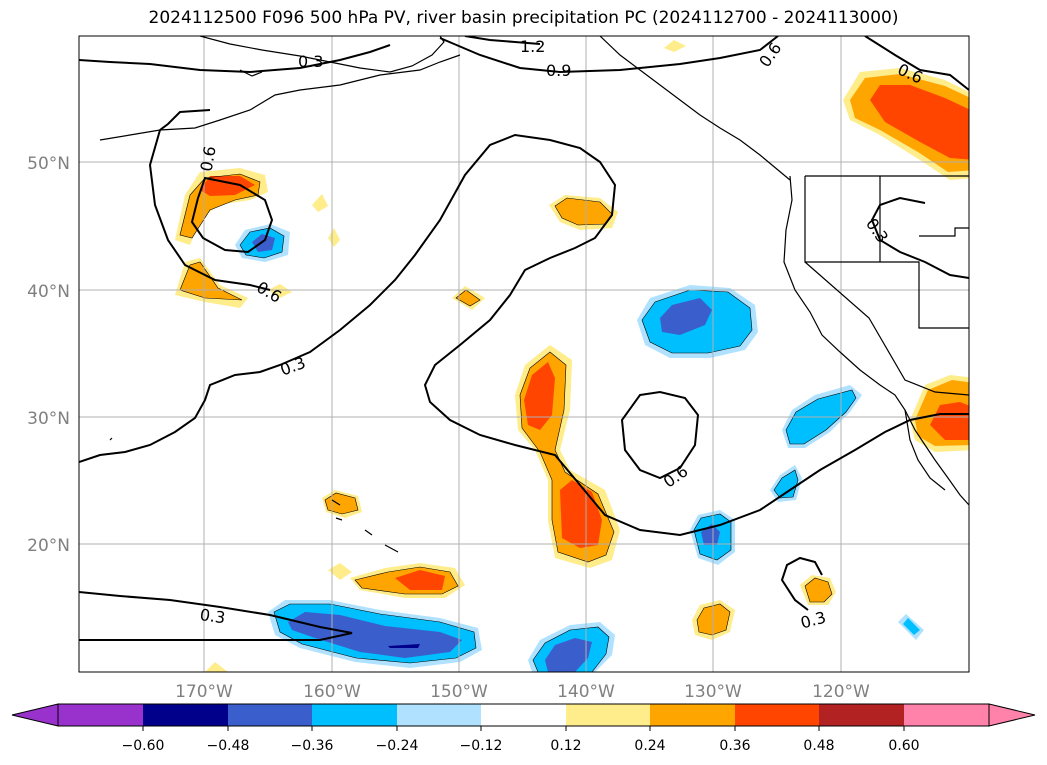  What do you see at coordinates (143, 746) in the screenshot?
I see `colorbar-tick-label: −0.60` at bounding box center [143, 746].